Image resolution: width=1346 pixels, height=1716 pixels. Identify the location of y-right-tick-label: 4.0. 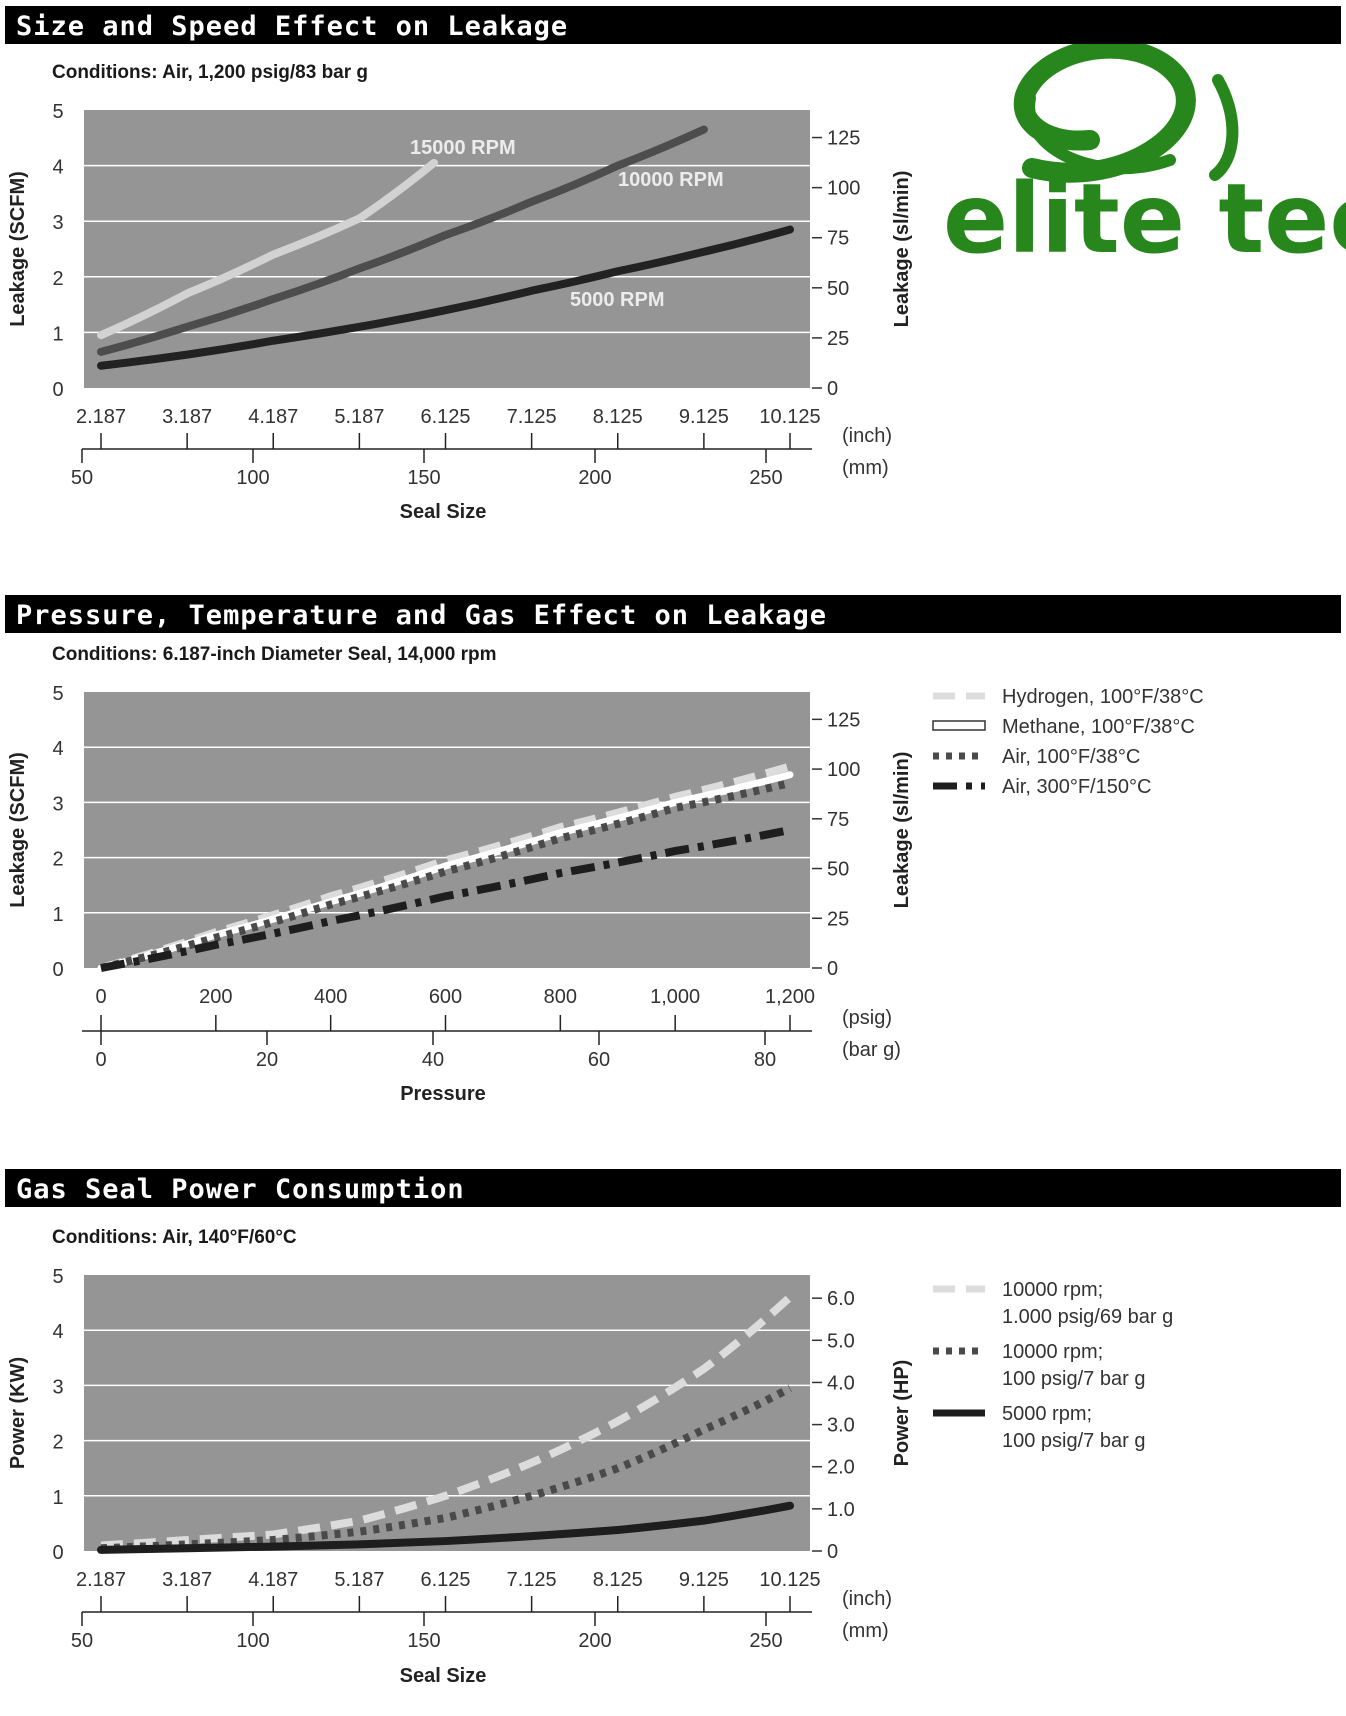
(841, 1383).